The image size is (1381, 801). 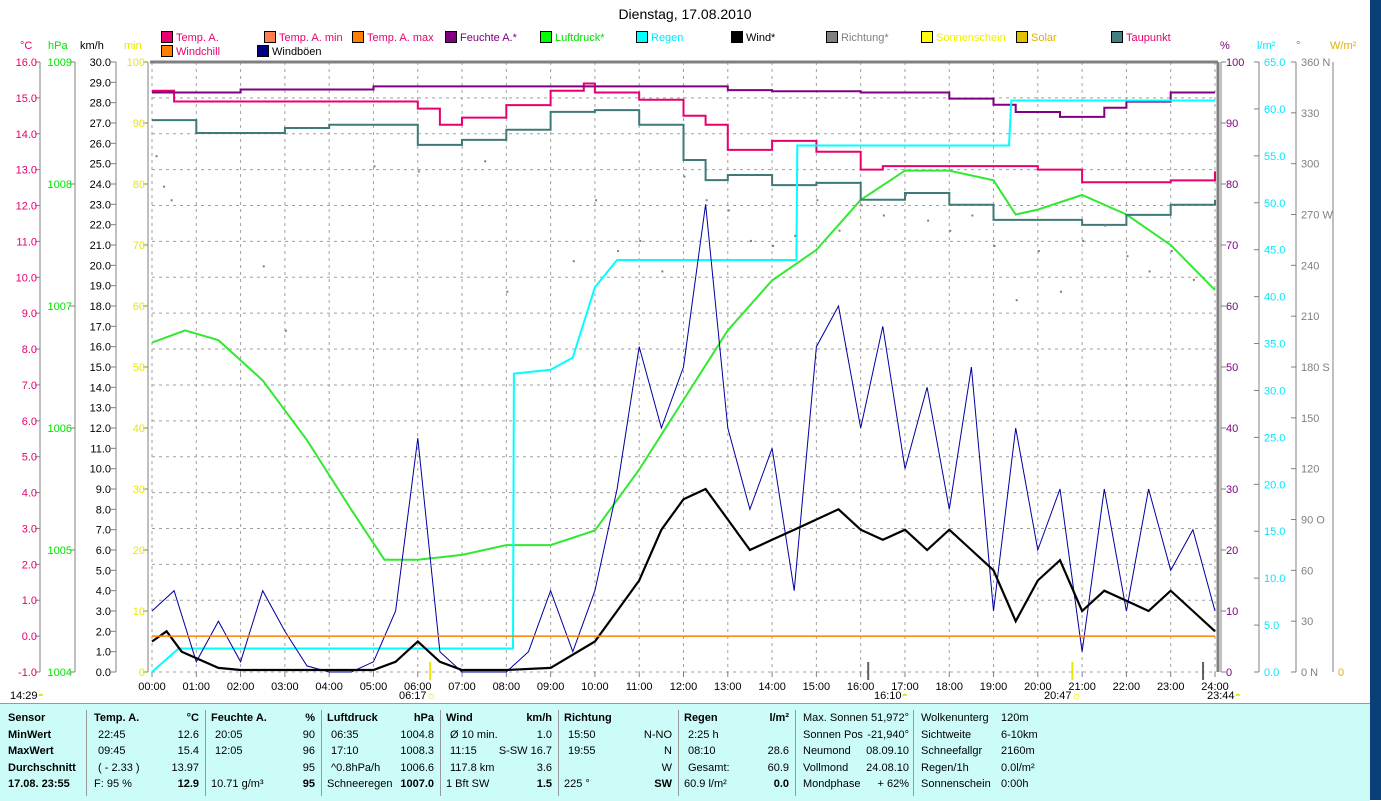 What do you see at coordinates (100, 449) in the screenshot?
I see `wind-tick-label: 11.0` at bounding box center [100, 449].